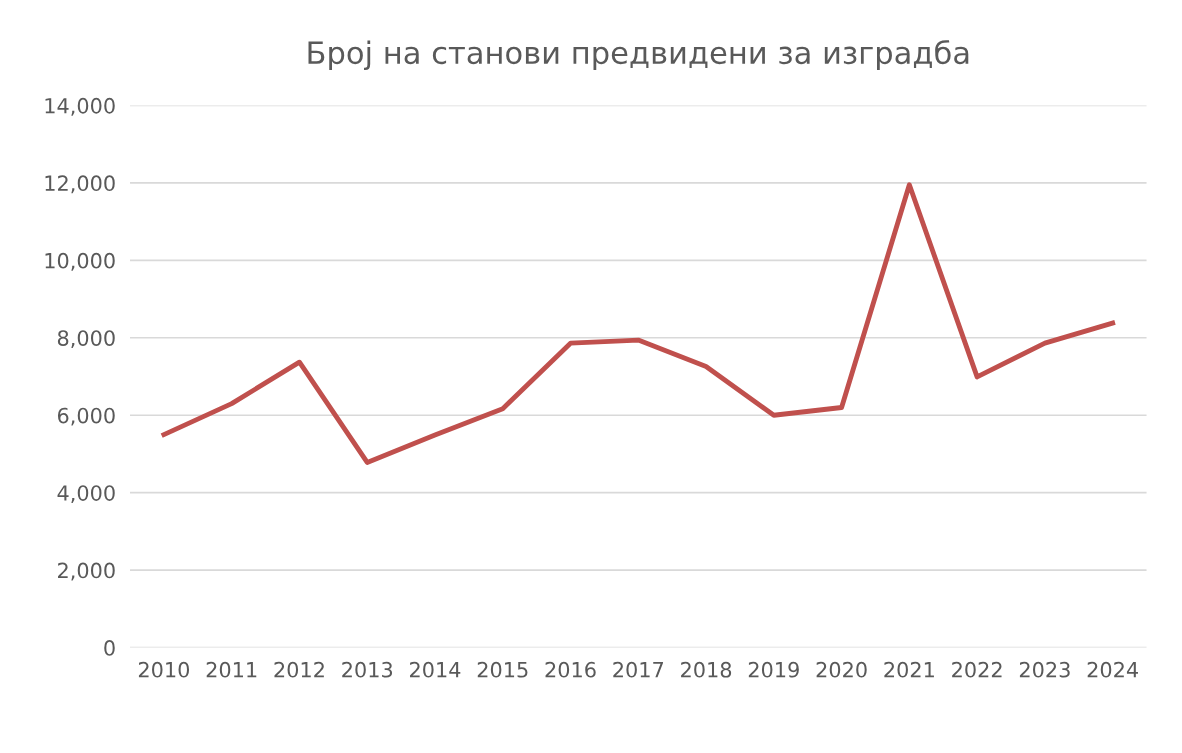  Describe the element at coordinates (1044, 669) in the screenshot. I see `x-tick-label: 2023` at that location.